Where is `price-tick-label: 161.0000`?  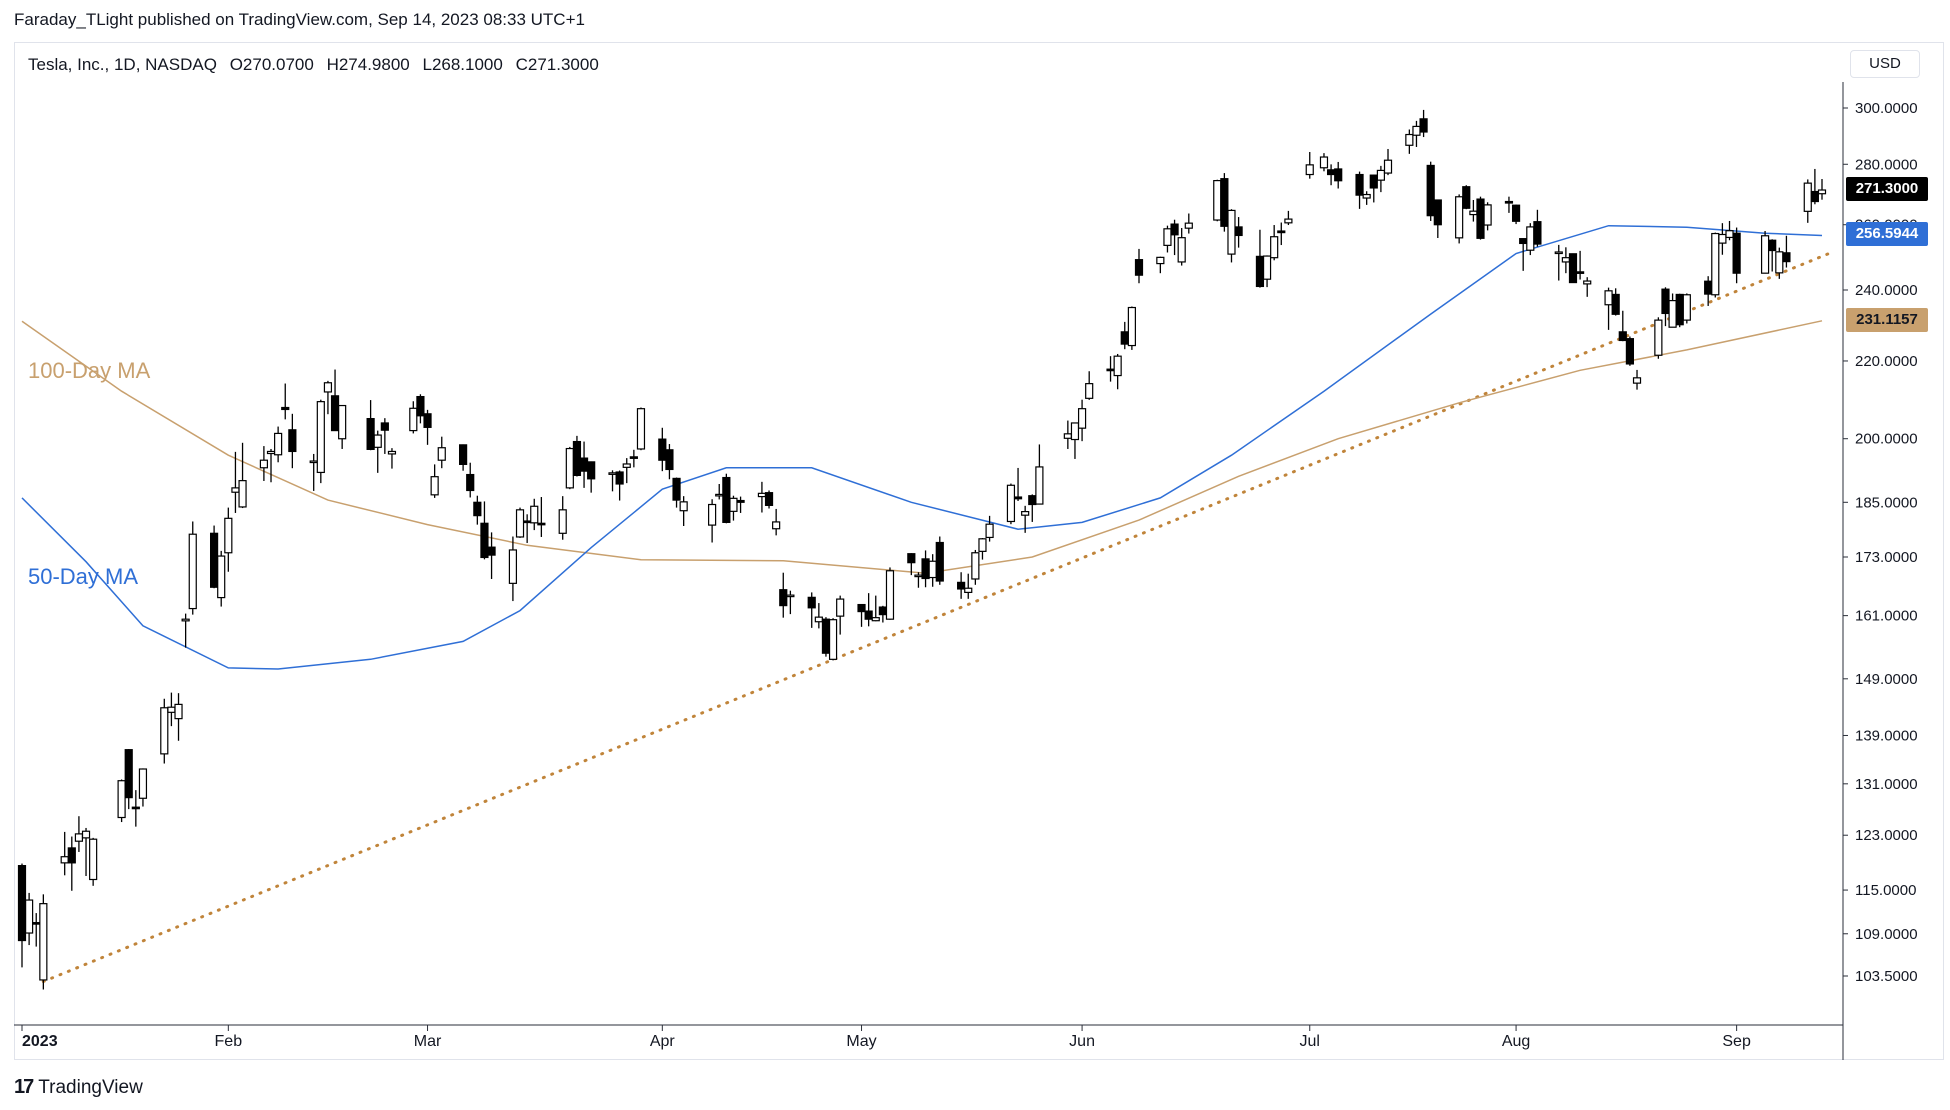
price-tick-label: 161.0000 is located at coordinates (1886, 616).